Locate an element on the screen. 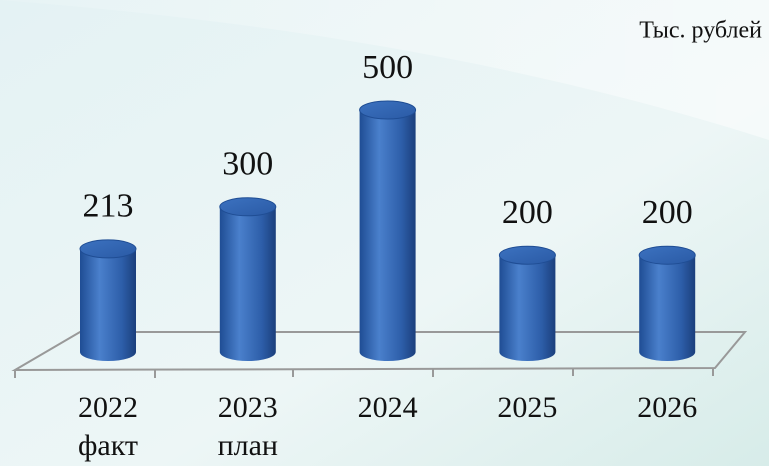  floor is located at coordinates (379, 351).